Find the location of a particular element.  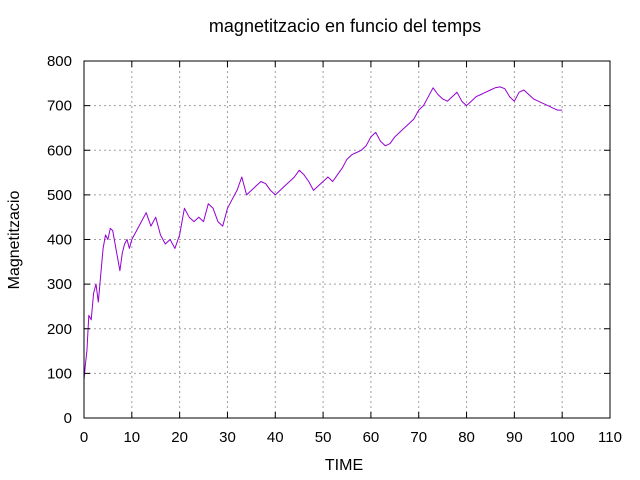

x-tick-label: 100 is located at coordinates (562, 437).